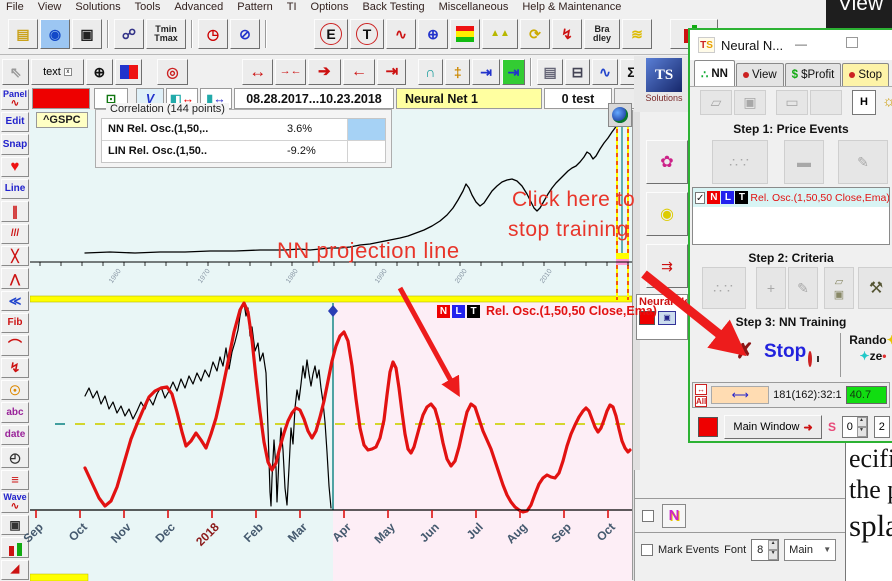 The image size is (892, 581). What do you see at coordinates (15, 7) in the screenshot?
I see `menu-file: File` at bounding box center [15, 7].